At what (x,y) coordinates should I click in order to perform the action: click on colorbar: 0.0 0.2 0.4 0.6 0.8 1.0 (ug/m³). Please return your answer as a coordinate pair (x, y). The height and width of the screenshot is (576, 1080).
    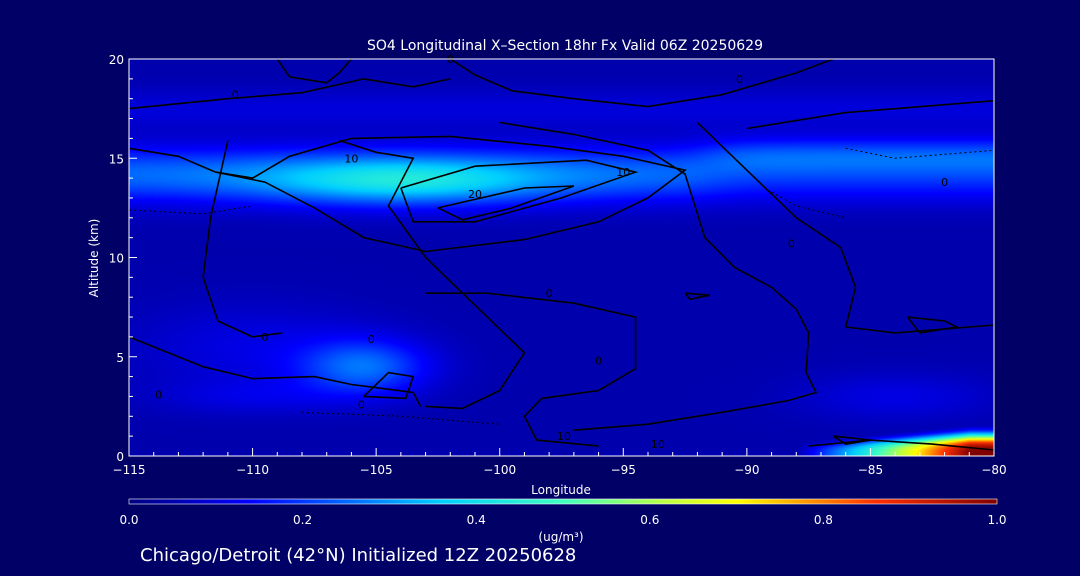
    Looking at the image, I should click on (563, 521).